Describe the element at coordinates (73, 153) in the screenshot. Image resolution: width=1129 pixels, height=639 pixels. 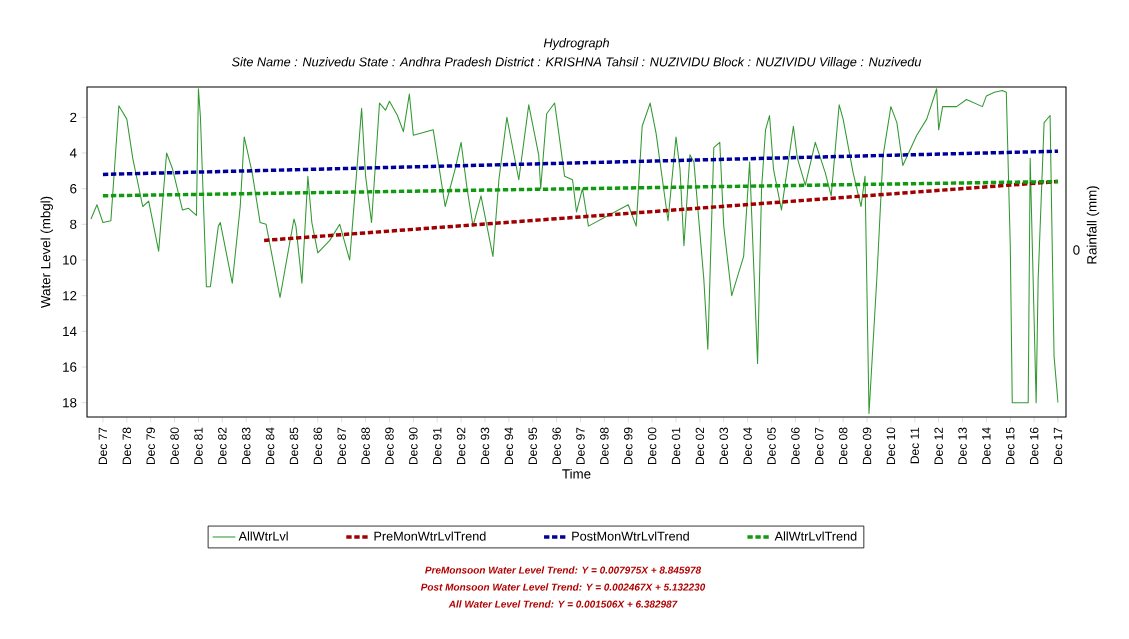
I see `y-tick-label: 4` at that location.